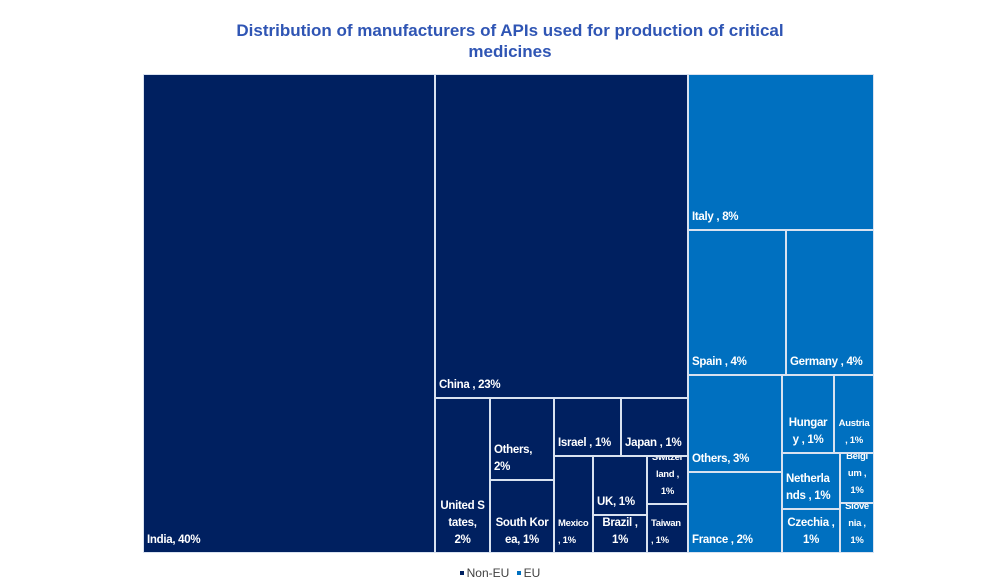 This screenshot has height=587, width=1000. What do you see at coordinates (857, 474) in the screenshot?
I see `cell-label: Belgium , 1%` at bounding box center [857, 474].